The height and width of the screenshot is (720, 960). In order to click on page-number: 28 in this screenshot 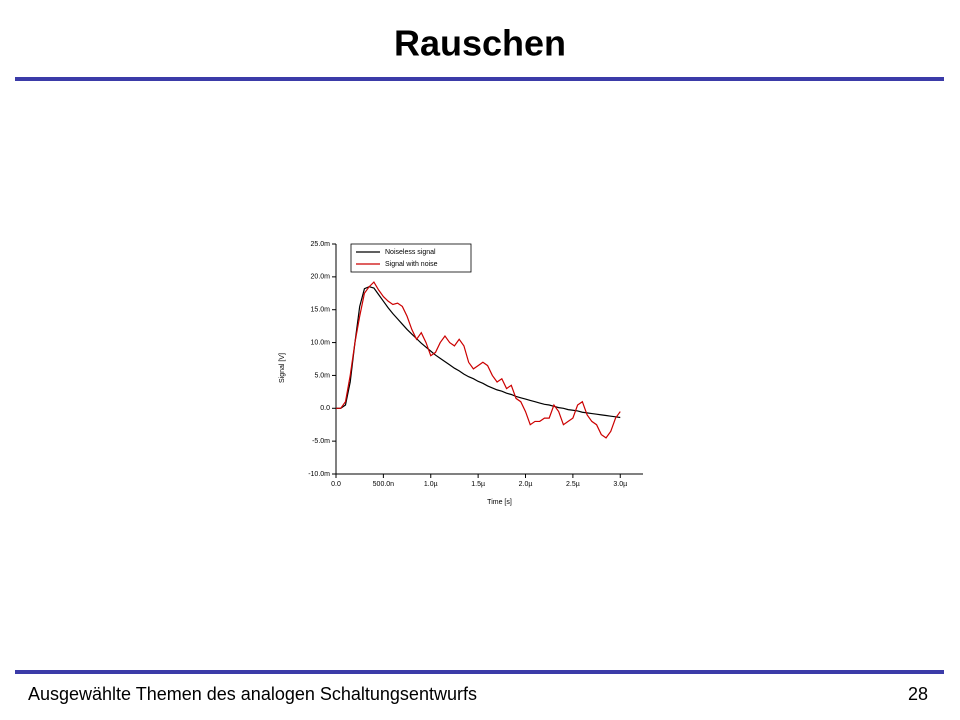, I will do `click(918, 694)`.